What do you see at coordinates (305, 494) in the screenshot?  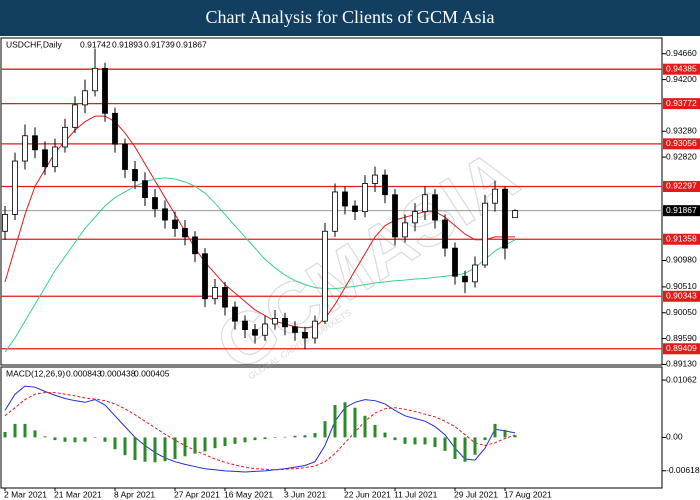 I see `x-tick-label: 3 Jun 2021` at bounding box center [305, 494].